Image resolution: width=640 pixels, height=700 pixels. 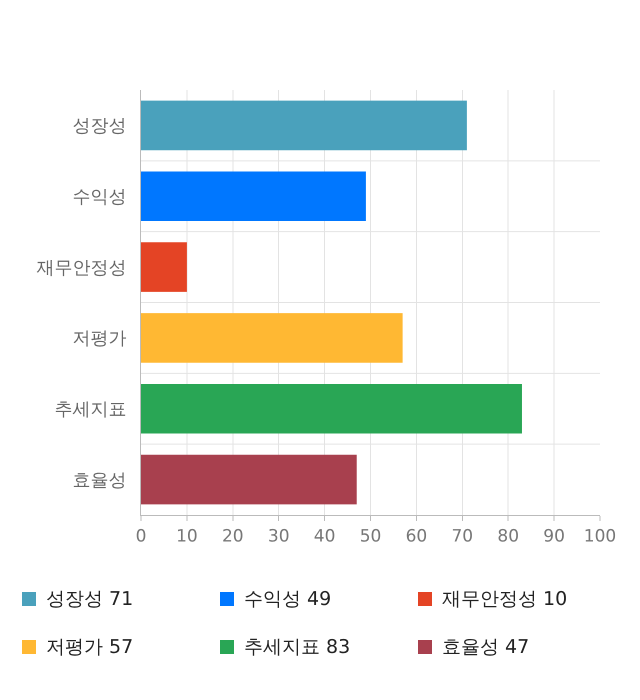 I want to click on y-tick-label: 수익성, so click(x=99, y=197).